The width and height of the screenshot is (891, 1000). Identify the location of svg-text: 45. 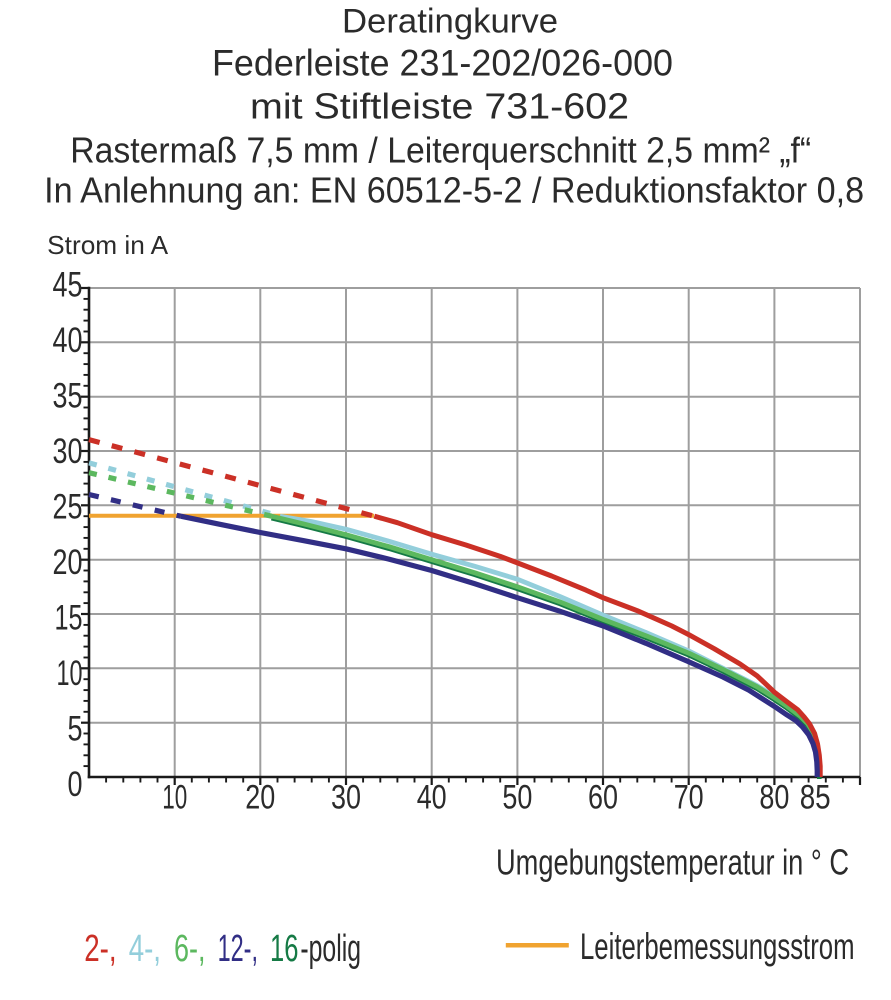
(68, 284).